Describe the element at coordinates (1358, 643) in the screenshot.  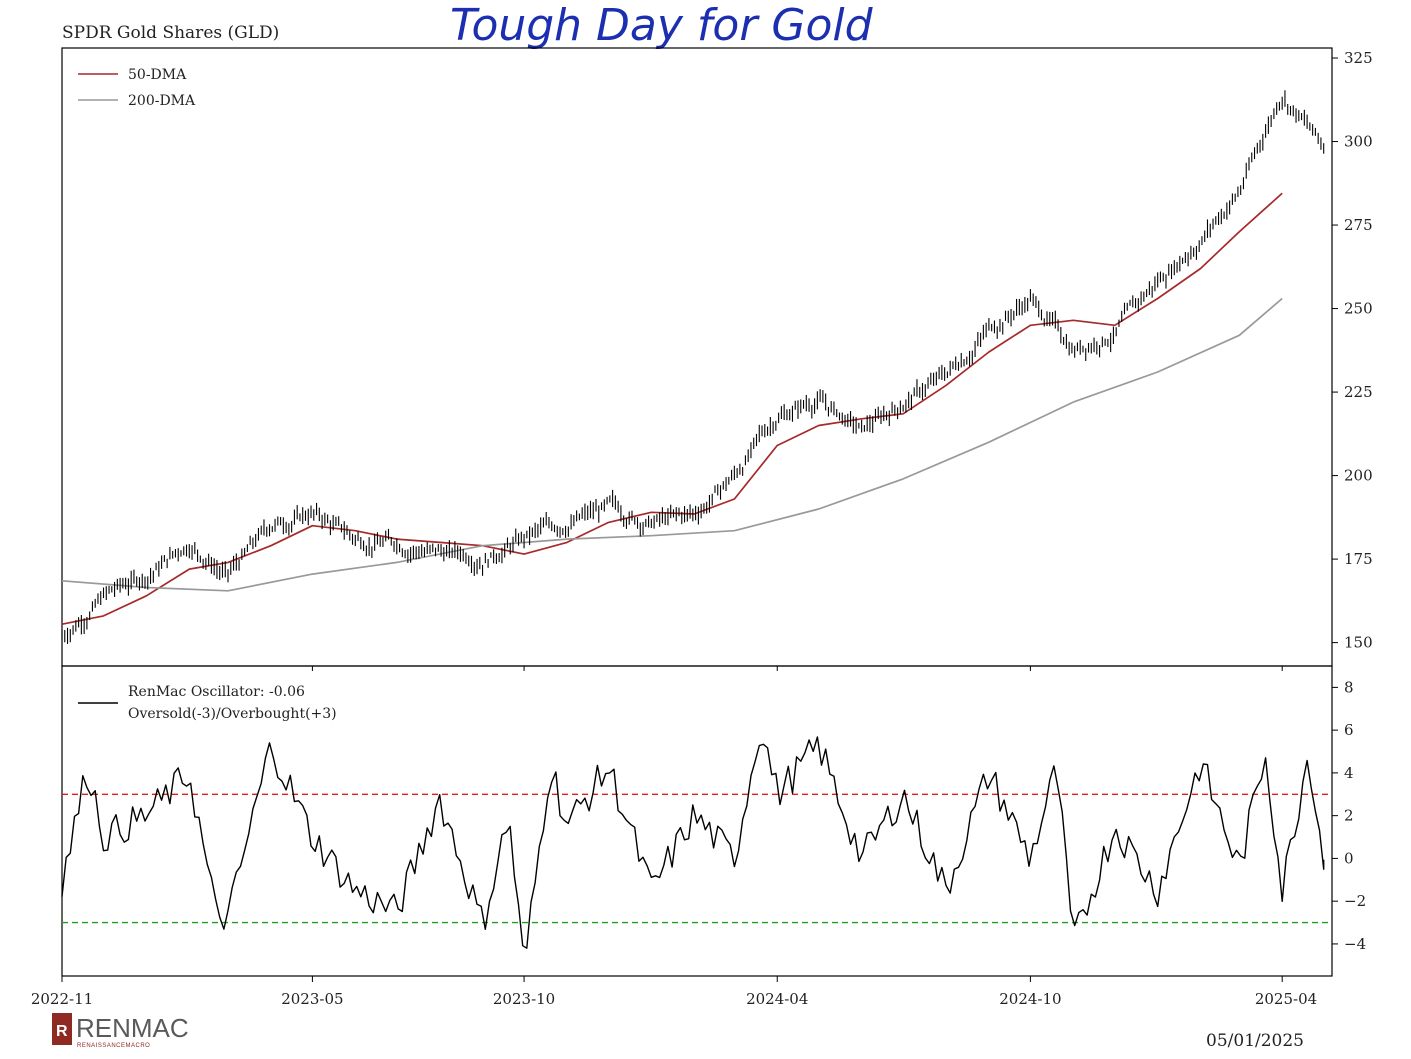
I see `price-tick-label: 150` at that location.